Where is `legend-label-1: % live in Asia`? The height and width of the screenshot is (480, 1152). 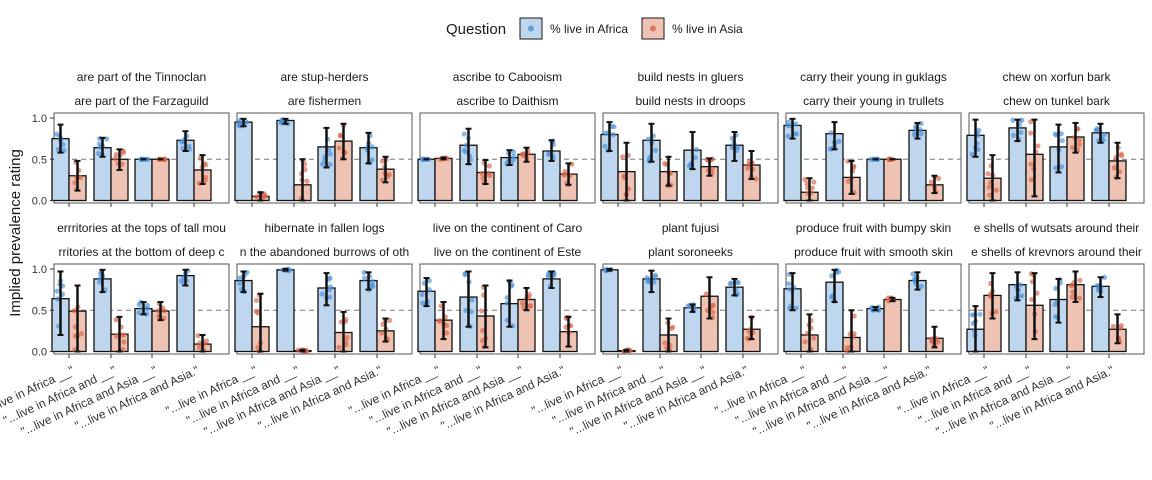 legend-label-1: % live in Asia is located at coordinates (707, 29).